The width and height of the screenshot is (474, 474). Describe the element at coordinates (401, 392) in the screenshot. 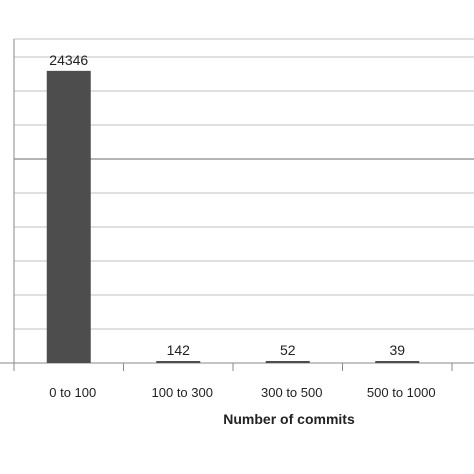

I see `x-tick-label: 500 to 1000` at that location.